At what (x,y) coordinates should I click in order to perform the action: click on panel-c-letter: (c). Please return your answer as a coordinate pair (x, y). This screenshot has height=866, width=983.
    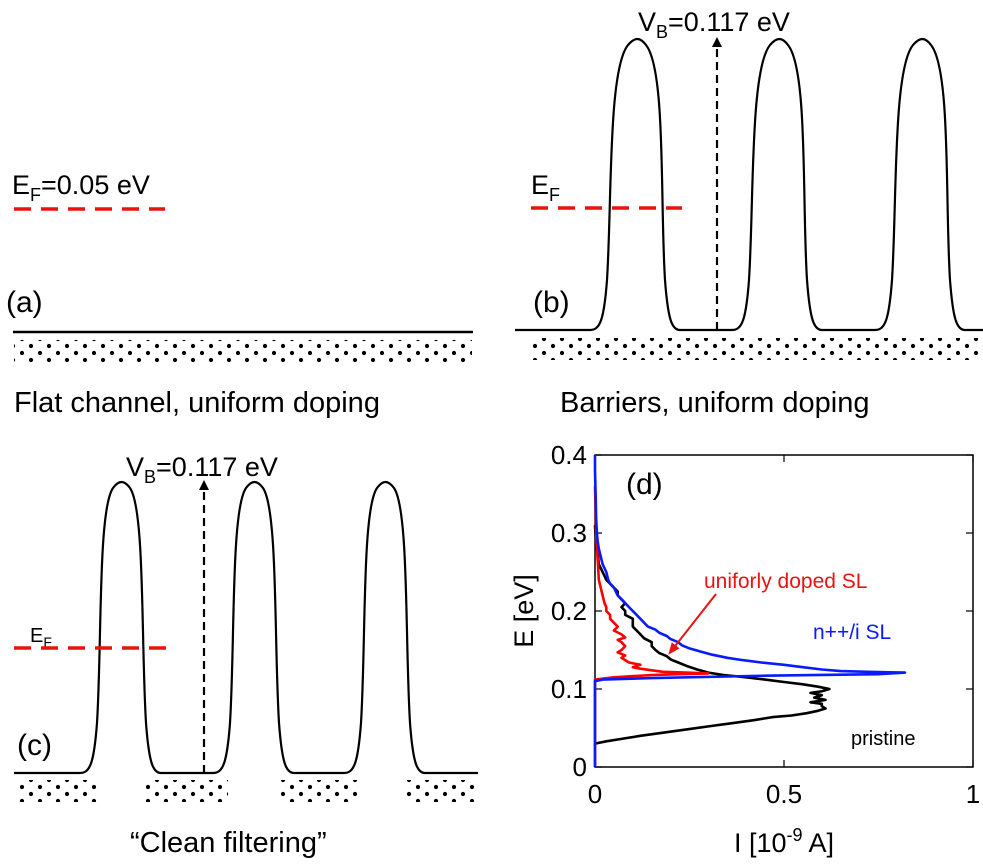
    Looking at the image, I should click on (34, 745).